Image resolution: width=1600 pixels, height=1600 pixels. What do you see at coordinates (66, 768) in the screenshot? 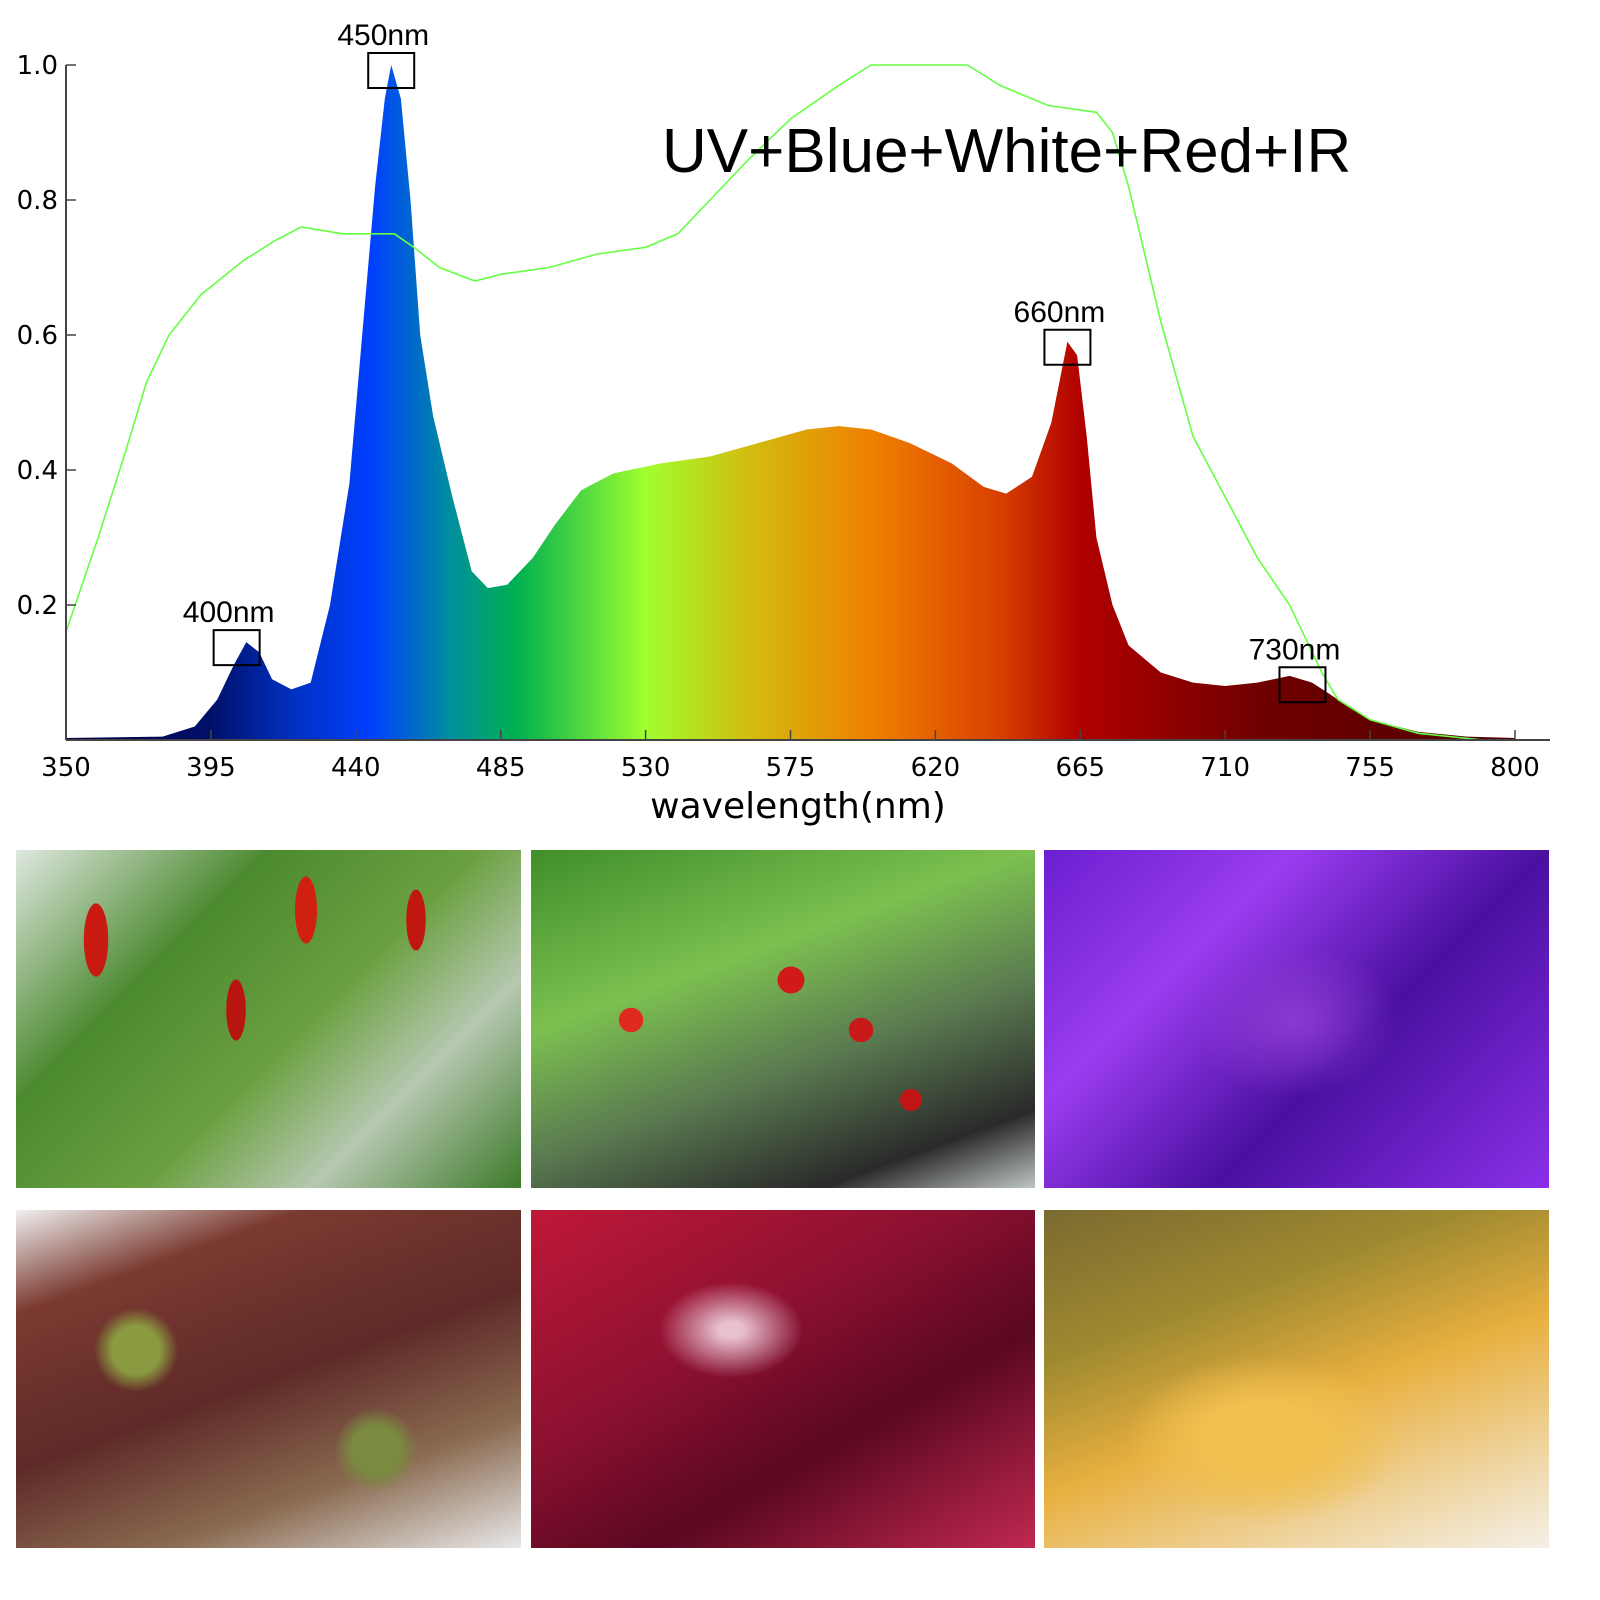
I see `x-tick-label: 350` at bounding box center [66, 768].